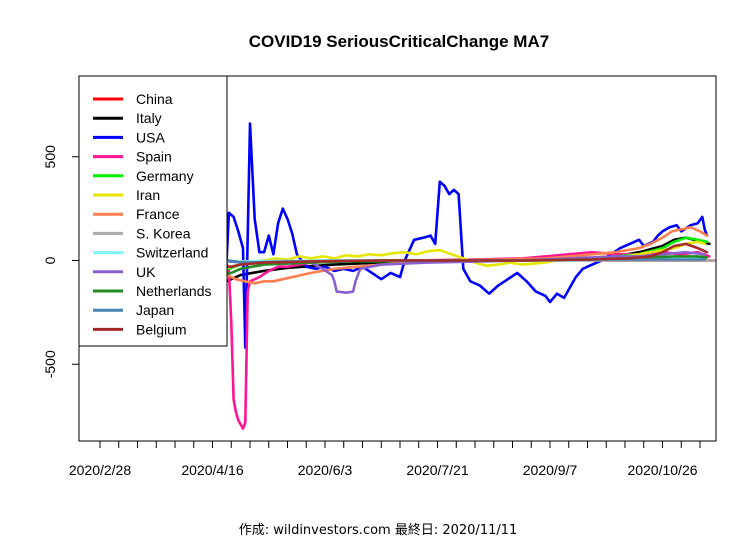 This screenshot has height=540, width=756. Describe the element at coordinates (50, 157) in the screenshot. I see `y-tick-label: 500` at that location.